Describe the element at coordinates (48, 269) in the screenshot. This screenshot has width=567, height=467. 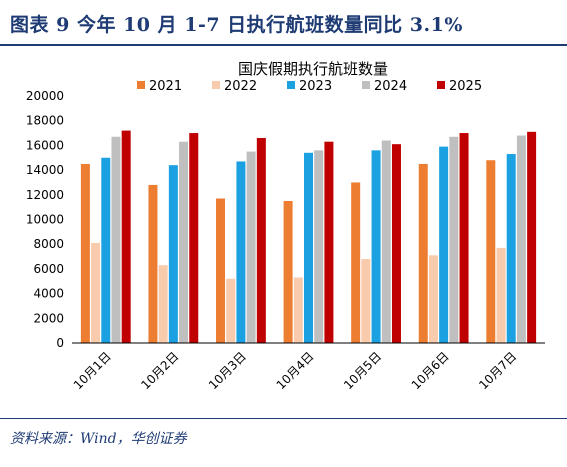
I see `y-tick-label: 6000` at that location.